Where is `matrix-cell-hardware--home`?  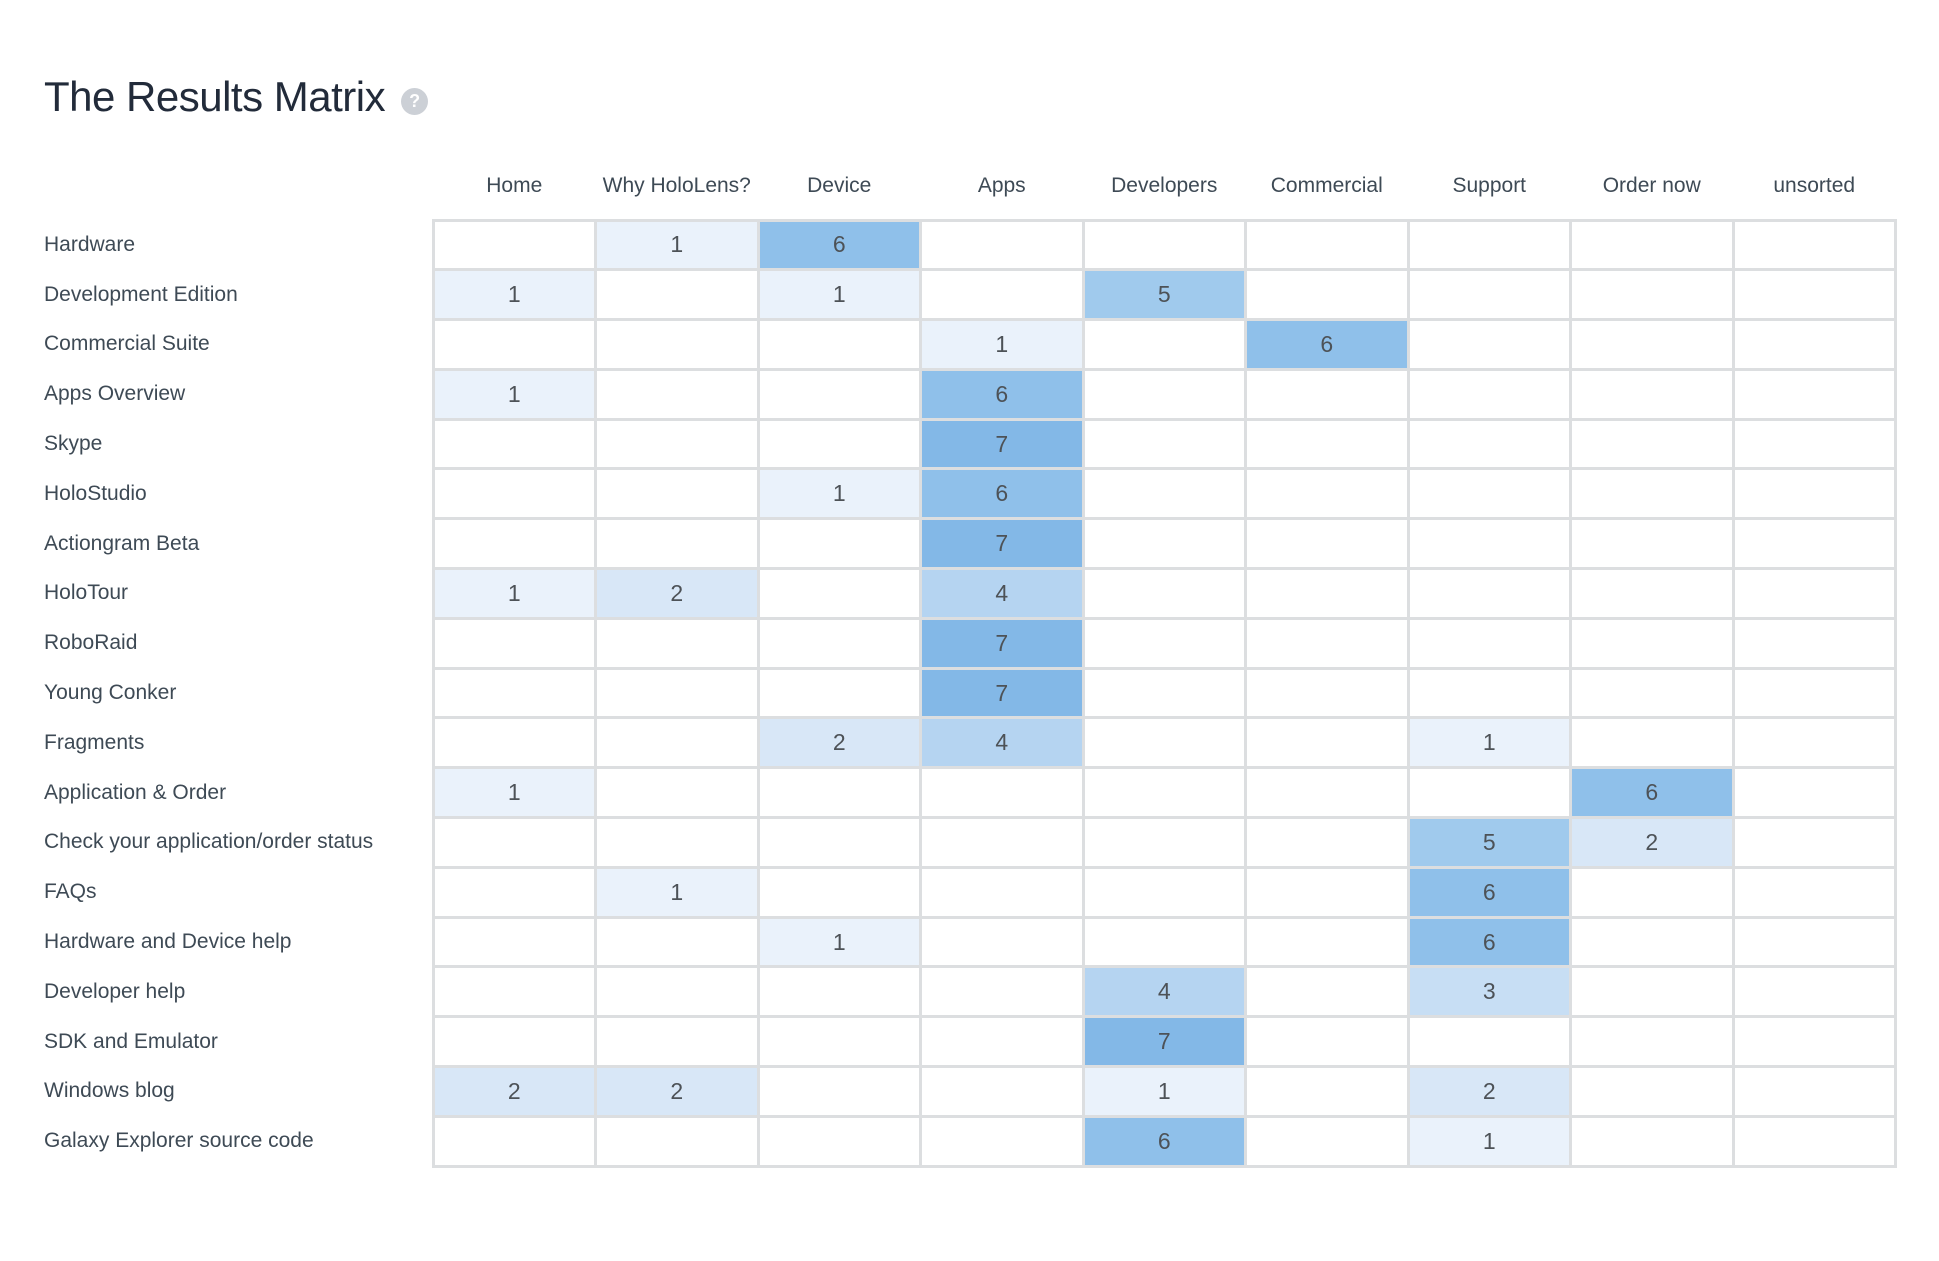
matrix-cell-hardware--home is located at coordinates (514, 245).